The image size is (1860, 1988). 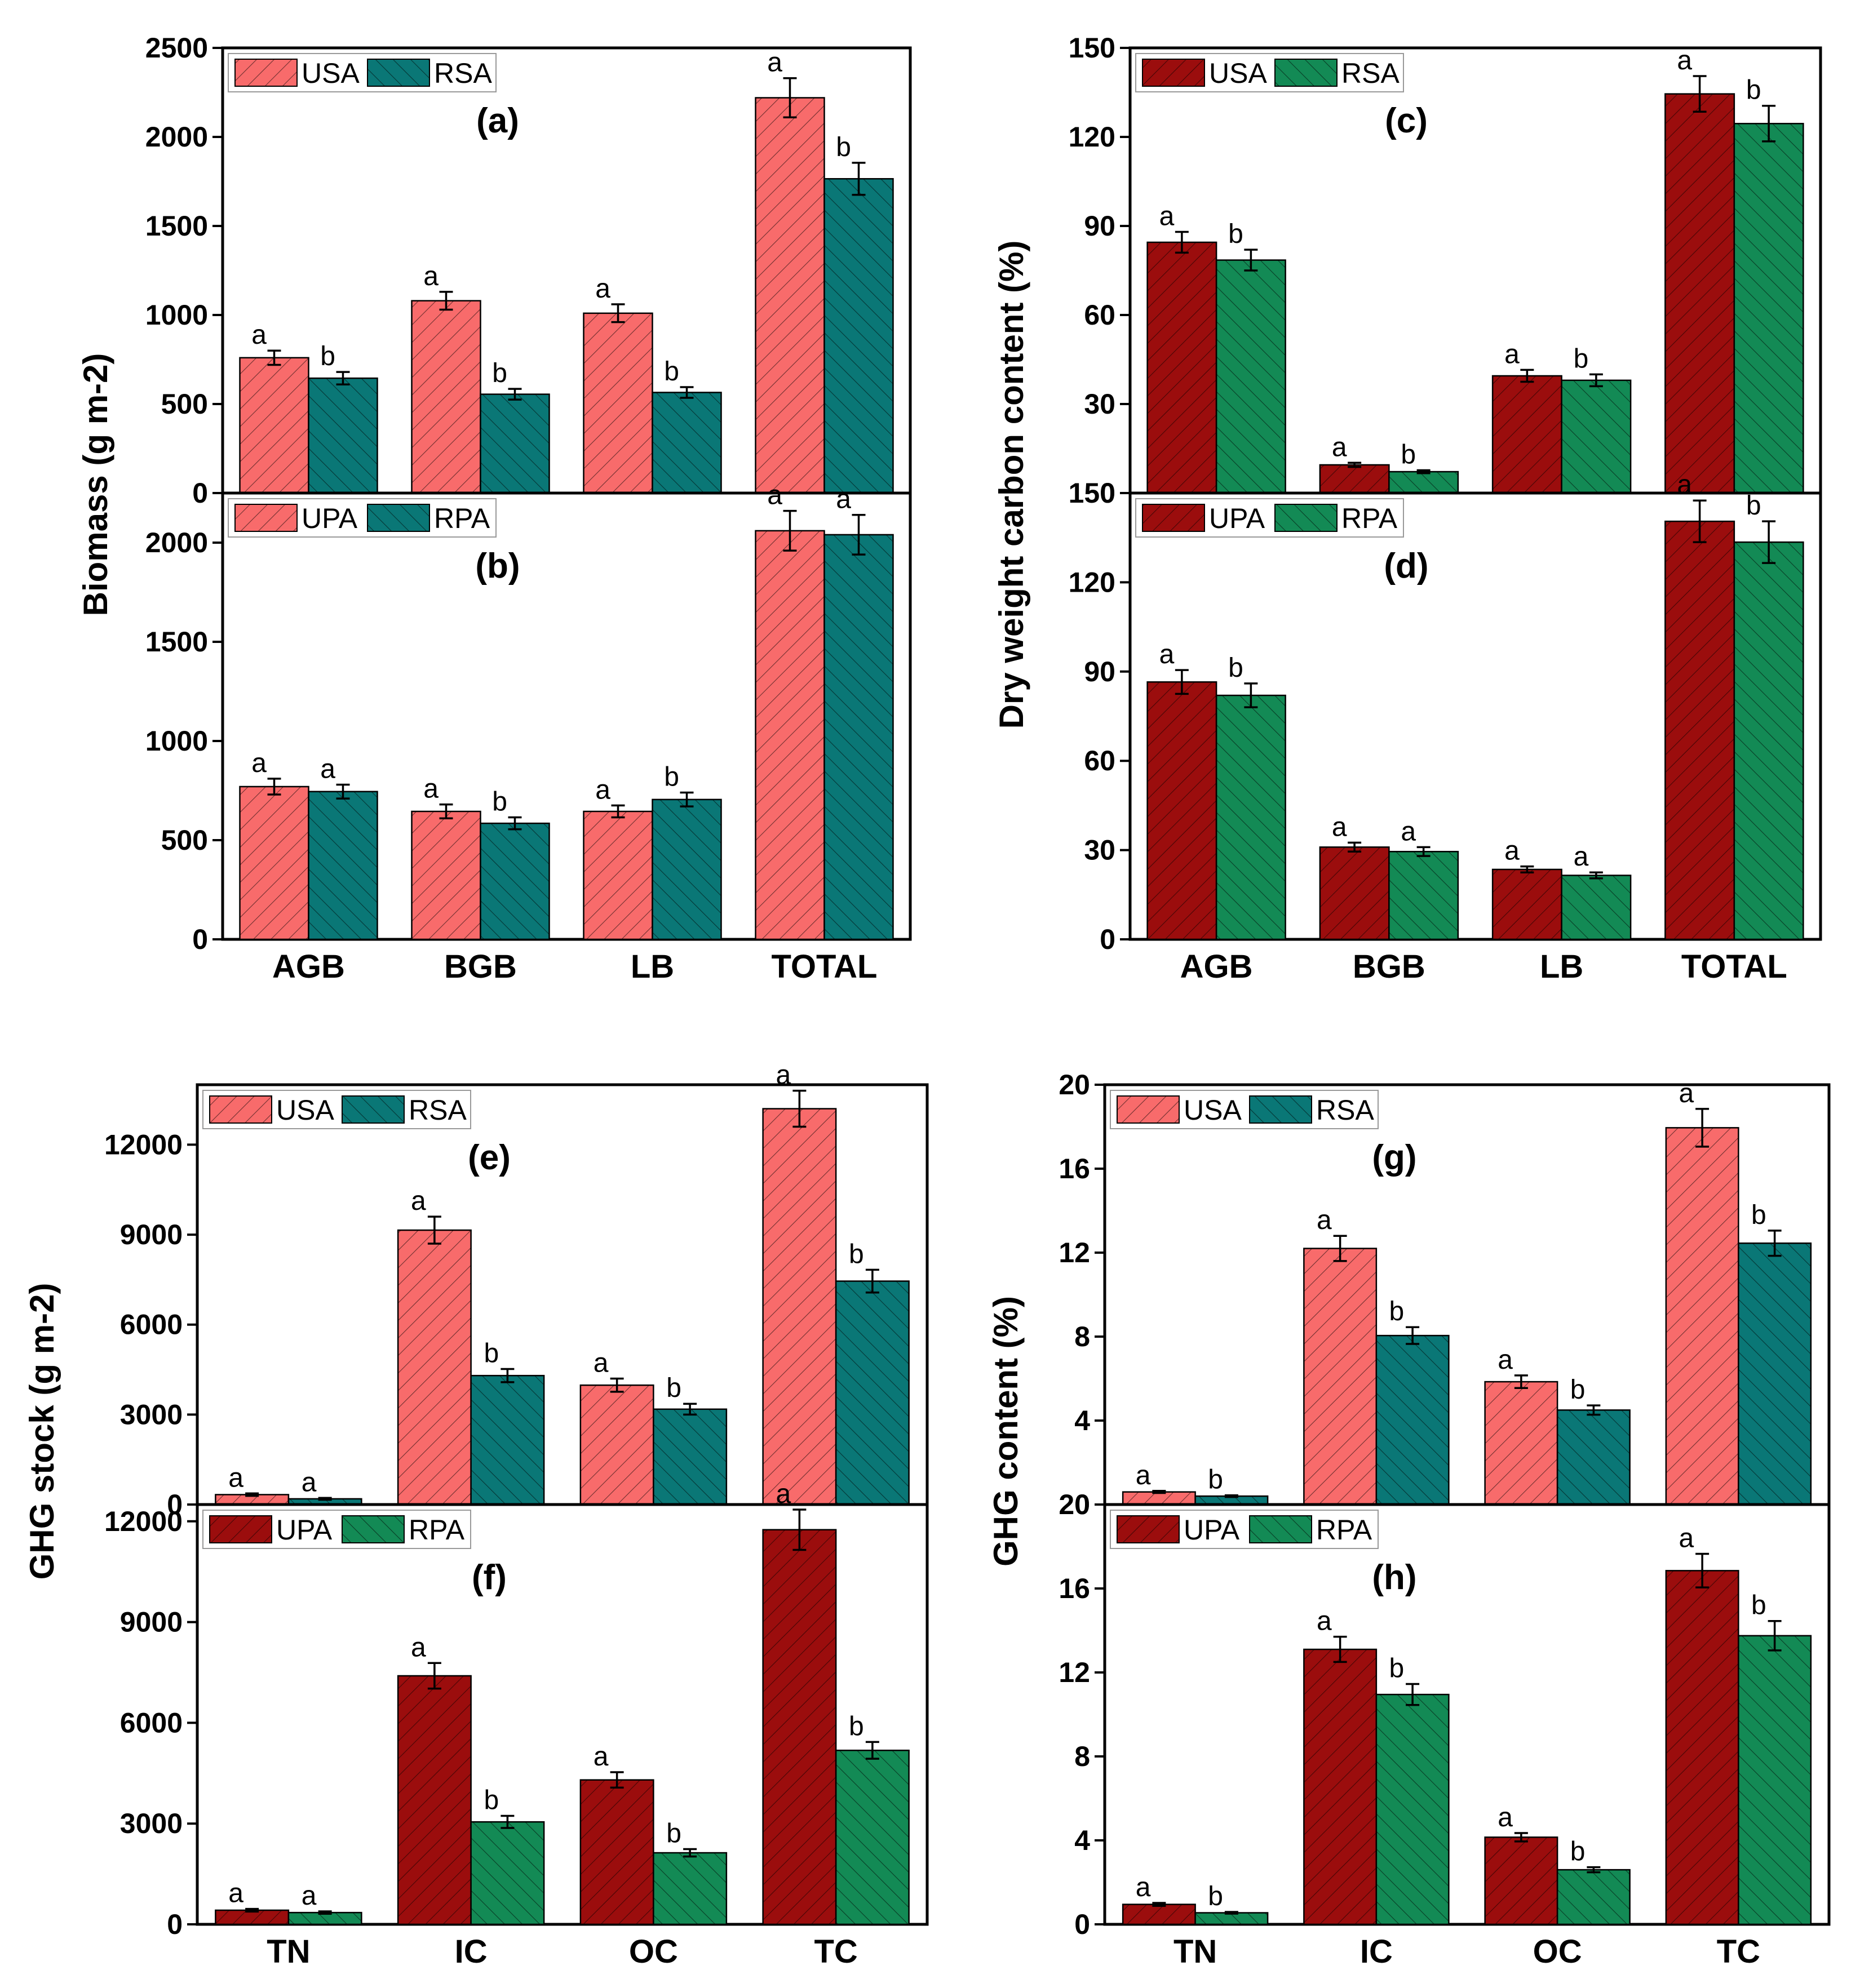 I want to click on y-tick-label: 16, so click(x=1074, y=1588).